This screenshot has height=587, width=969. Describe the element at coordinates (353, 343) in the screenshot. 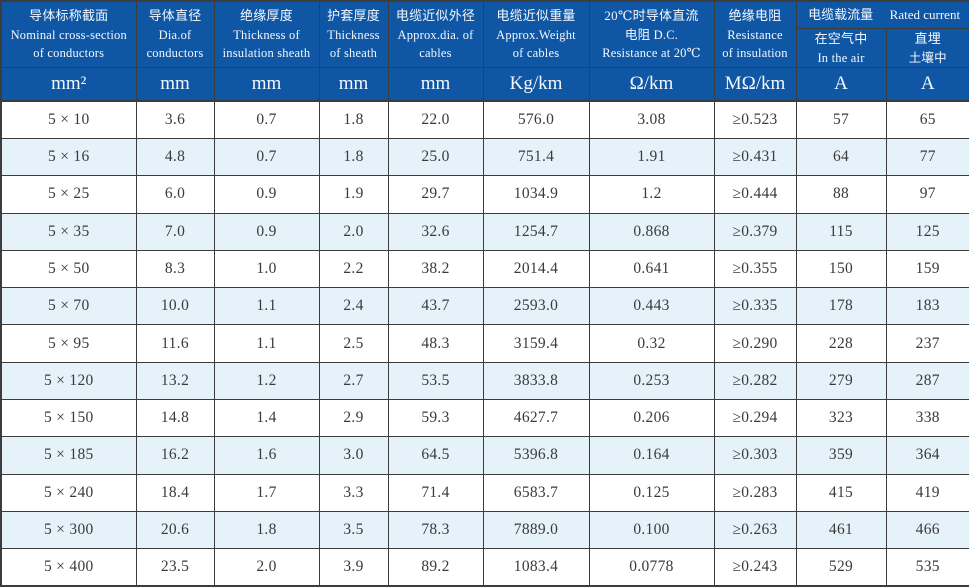

I see `value-cell: 2.5` at that location.